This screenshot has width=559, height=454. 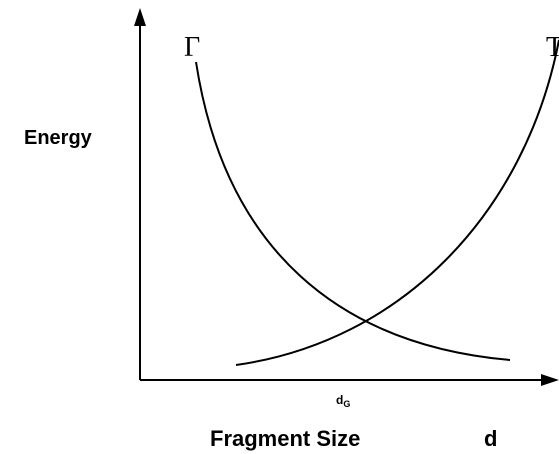 What do you see at coordinates (192, 47) in the screenshot?
I see `gamma-label: Γ` at bounding box center [192, 47].